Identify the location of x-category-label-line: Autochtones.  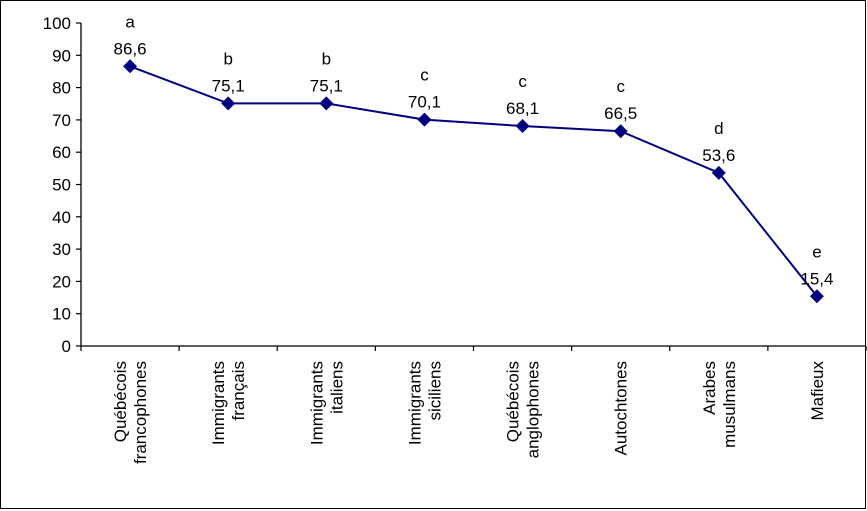
(621, 408).